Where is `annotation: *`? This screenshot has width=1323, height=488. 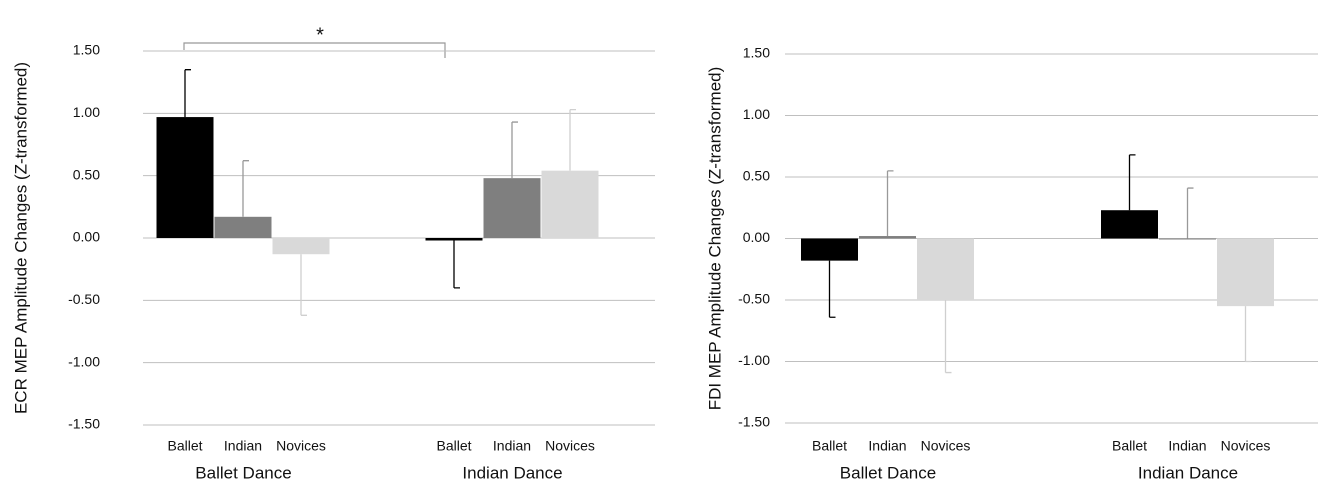
annotation: * is located at coordinates (320, 35).